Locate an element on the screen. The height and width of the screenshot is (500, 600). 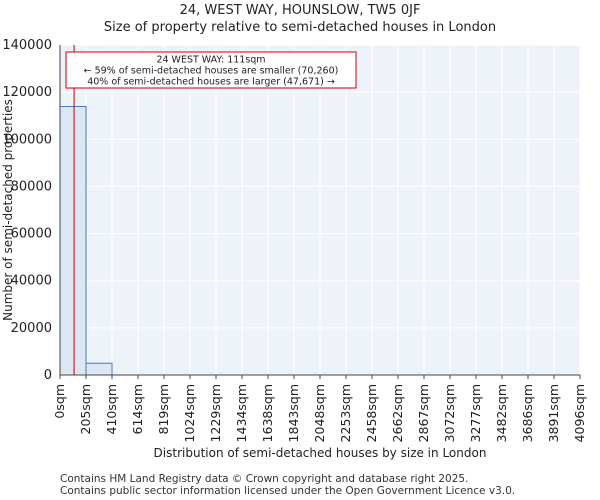
bars is located at coordinates (86, 241).